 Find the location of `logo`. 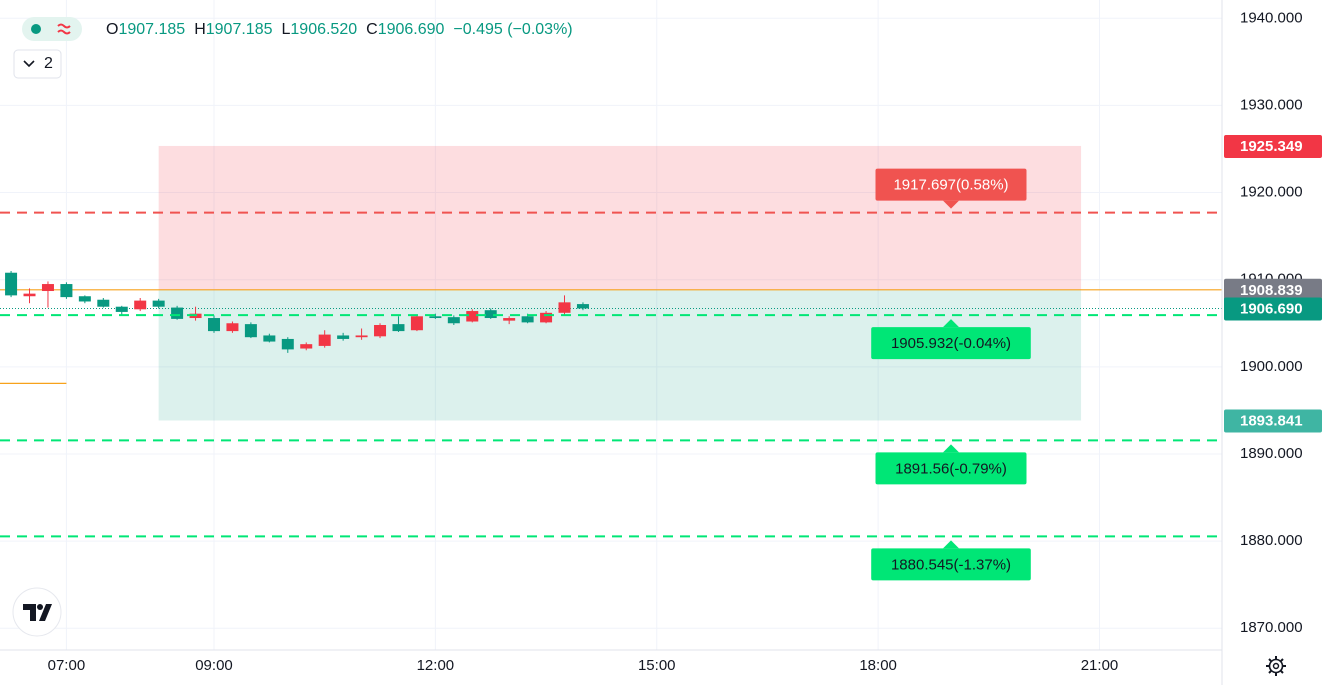

logo is located at coordinates (37, 612).